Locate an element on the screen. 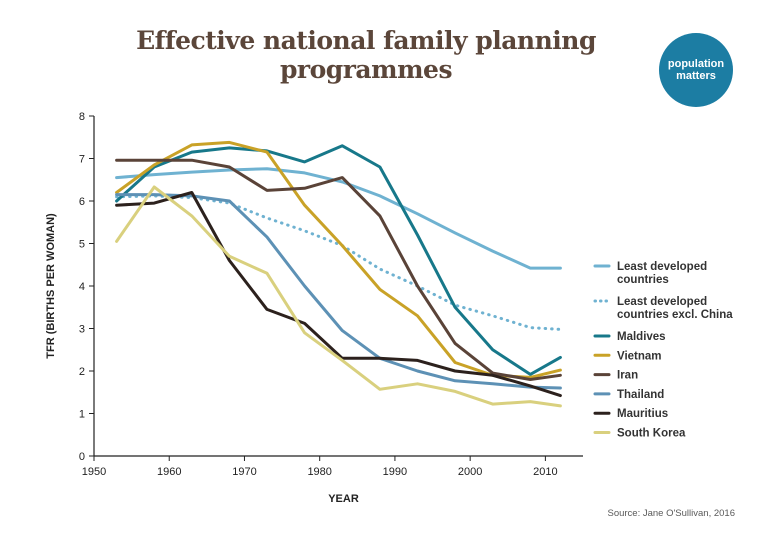 This screenshot has height=543, width=768. legend-label: Iran is located at coordinates (627, 376).